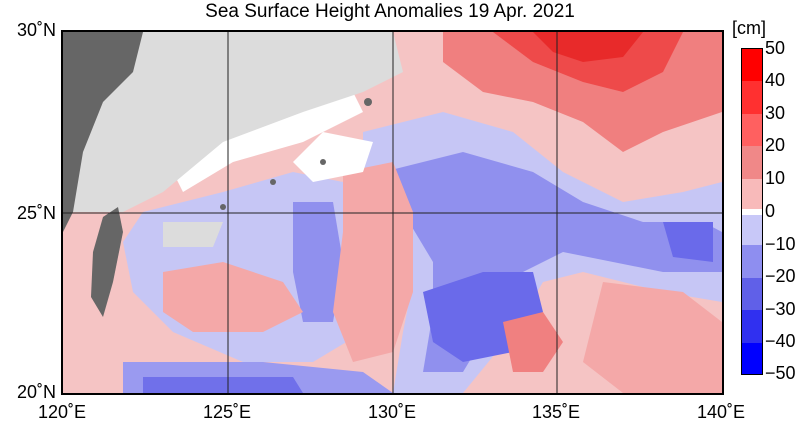 This screenshot has width=807, height=428. Describe the element at coordinates (780, 244) in the screenshot. I see `colorbar-tick: −10` at that location.